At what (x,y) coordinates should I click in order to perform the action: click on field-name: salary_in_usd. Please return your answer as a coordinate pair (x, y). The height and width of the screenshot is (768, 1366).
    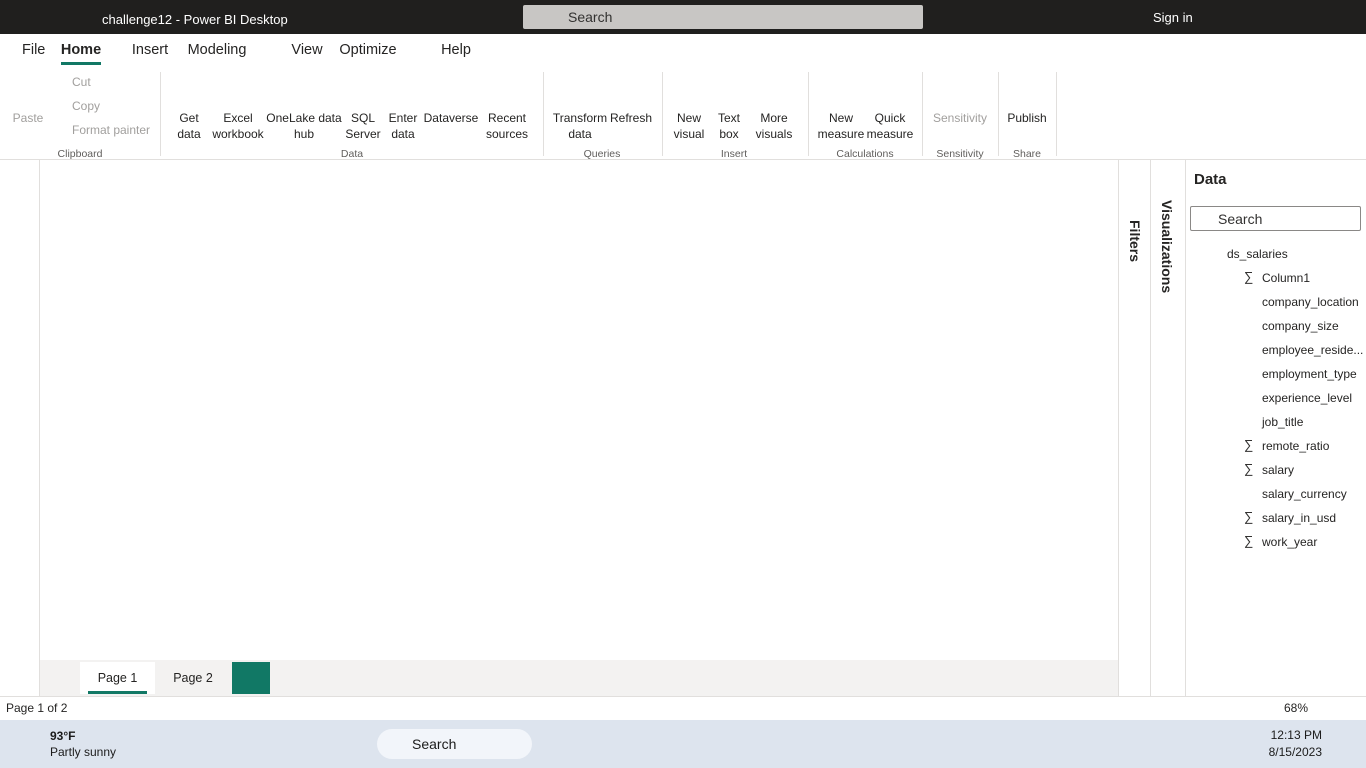
    Looking at the image, I should click on (1299, 518).